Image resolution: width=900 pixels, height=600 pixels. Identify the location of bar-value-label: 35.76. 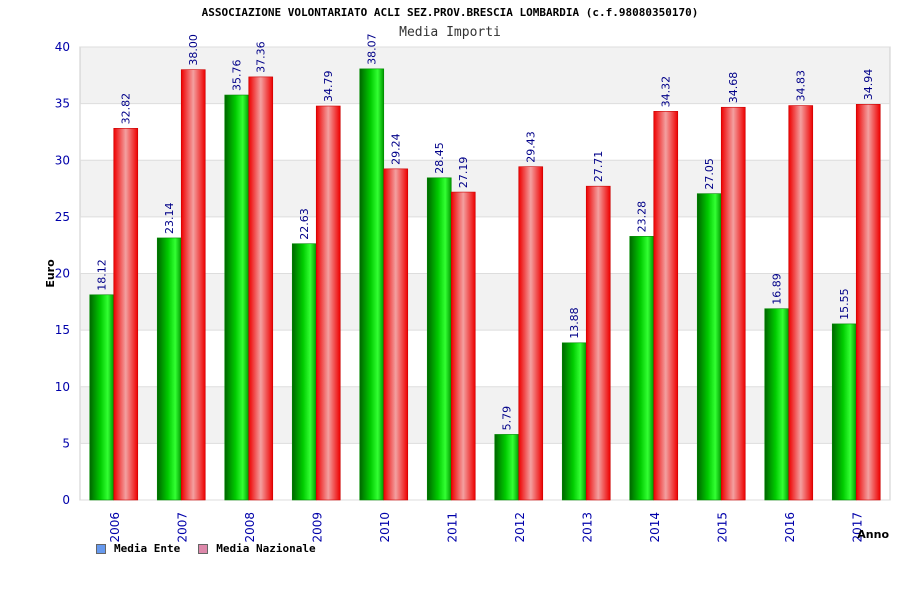
(237, 76).